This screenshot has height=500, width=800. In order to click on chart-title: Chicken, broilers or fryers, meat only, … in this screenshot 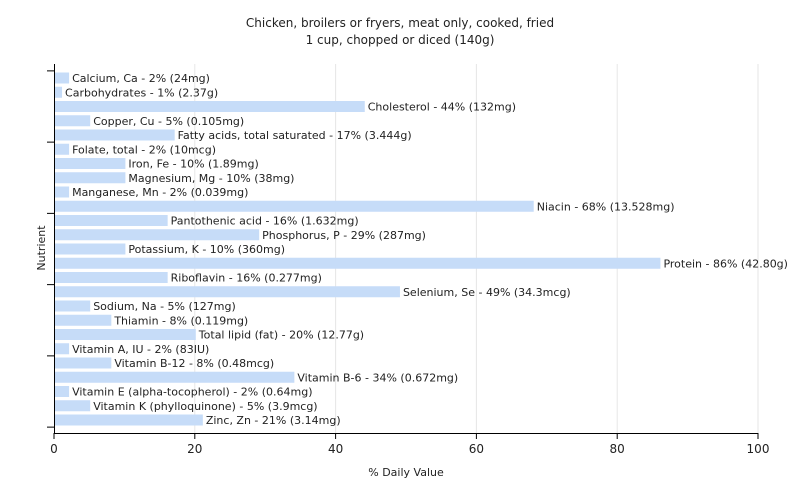, I will do `click(400, 23)`.